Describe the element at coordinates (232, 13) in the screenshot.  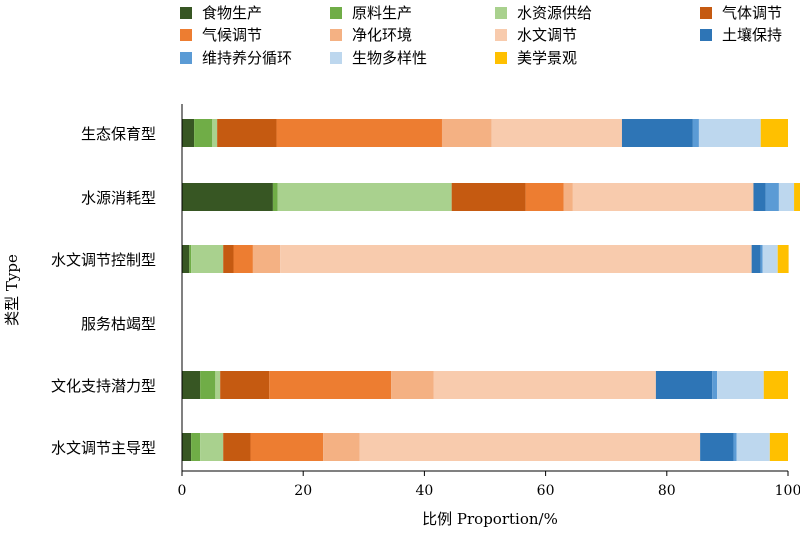
I see `legend-label: 食物生产` at that location.